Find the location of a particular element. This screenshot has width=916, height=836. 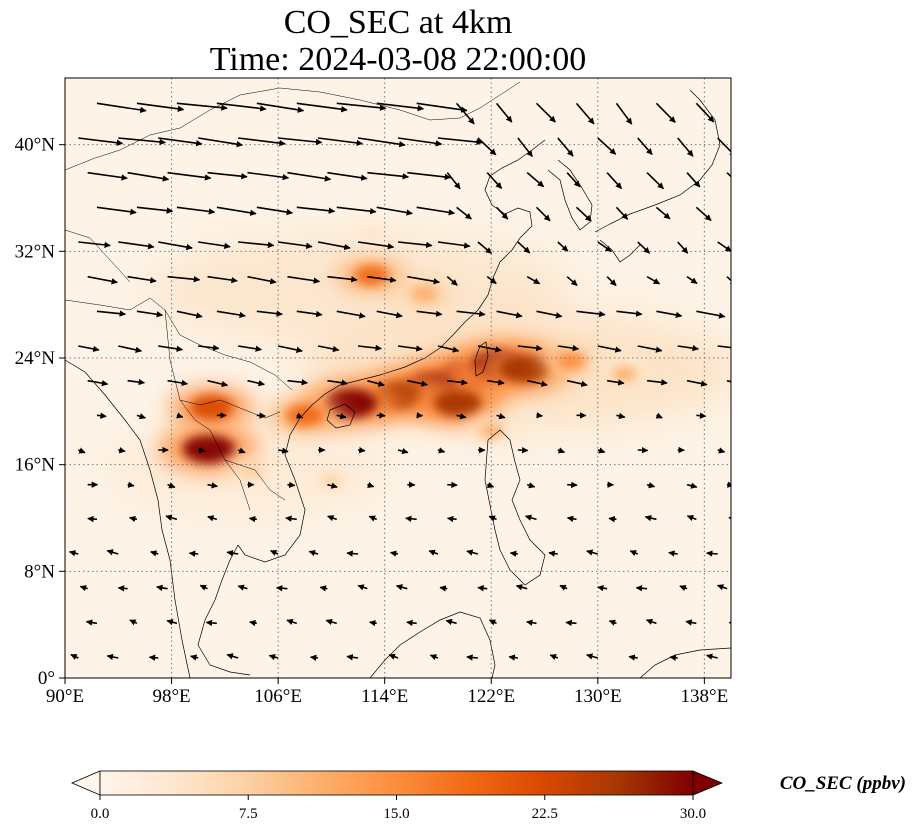

y-tick-label: 24°N is located at coordinates (35, 358).